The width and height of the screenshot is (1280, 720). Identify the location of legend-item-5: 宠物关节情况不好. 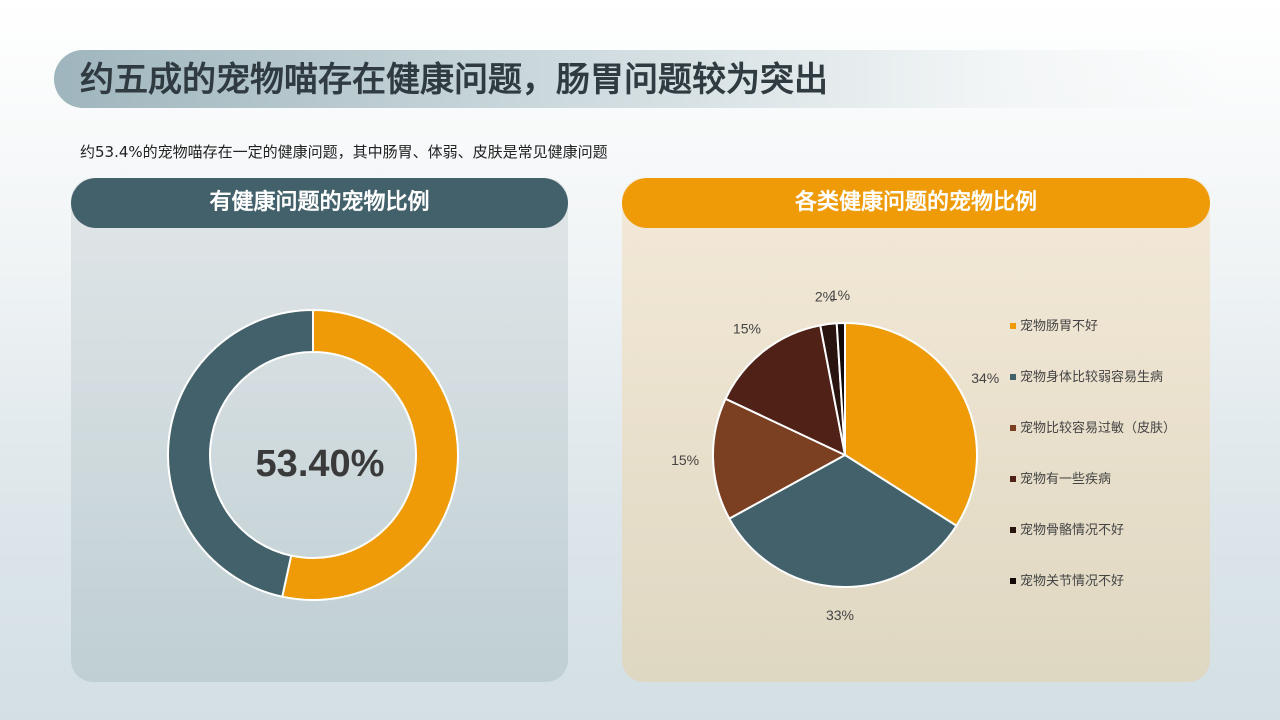
(1067, 582).